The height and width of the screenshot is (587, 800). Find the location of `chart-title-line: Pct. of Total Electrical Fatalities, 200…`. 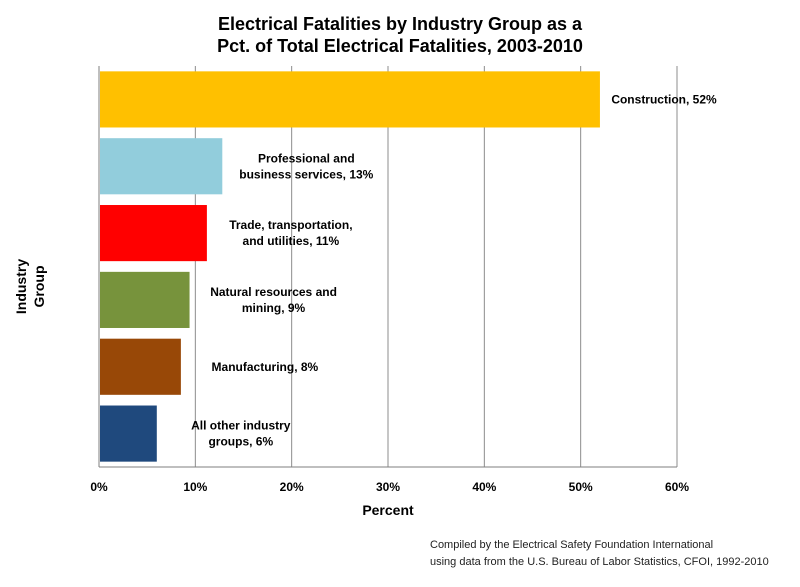

chart-title-line: Pct. of Total Electrical Fatalities, 200… is located at coordinates (400, 46).